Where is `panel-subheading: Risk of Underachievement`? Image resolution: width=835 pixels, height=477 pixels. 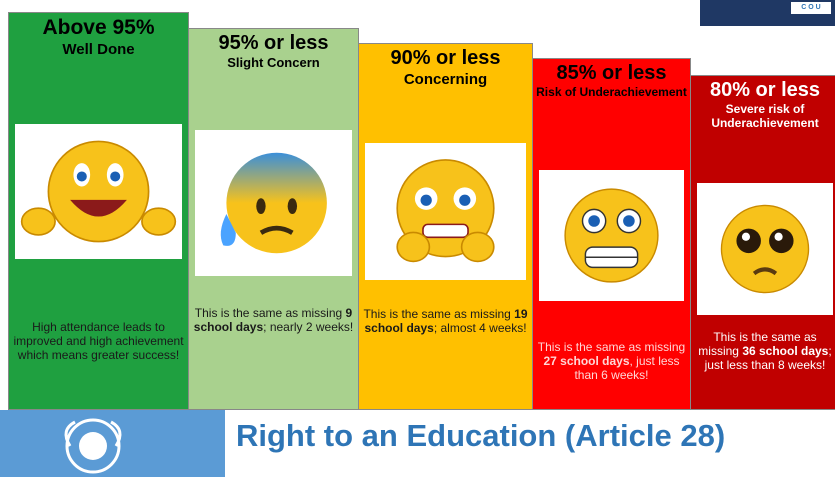 panel-subheading: Risk of Underachievement is located at coordinates (611, 92).